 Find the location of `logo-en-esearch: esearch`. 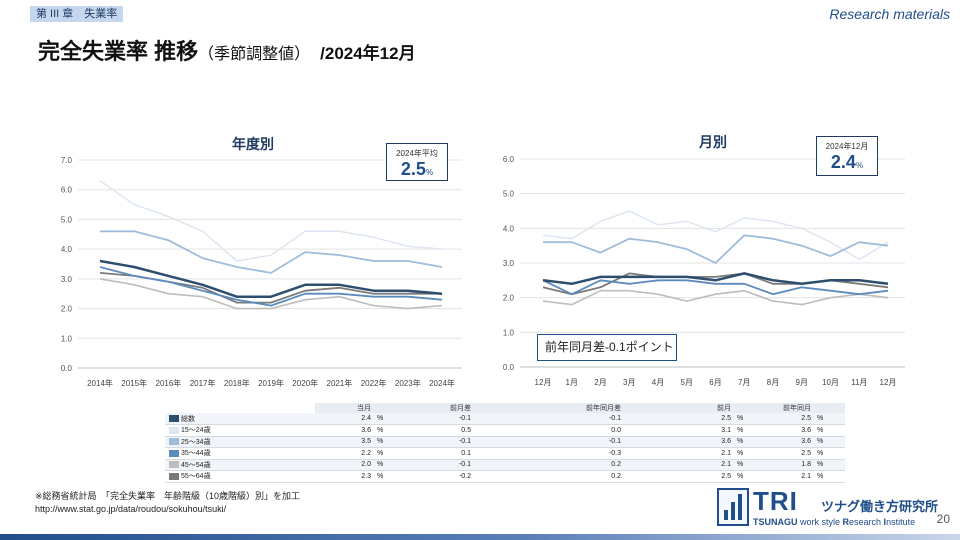

logo-en-esearch: esearch is located at coordinates (866, 522).